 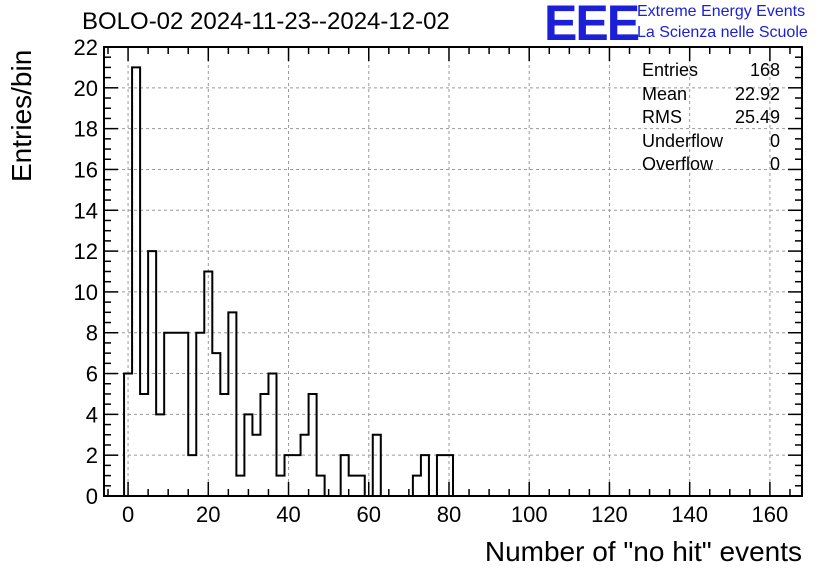 What do you see at coordinates (92, 455) in the screenshot?
I see `y-tick-label: 2` at bounding box center [92, 455].